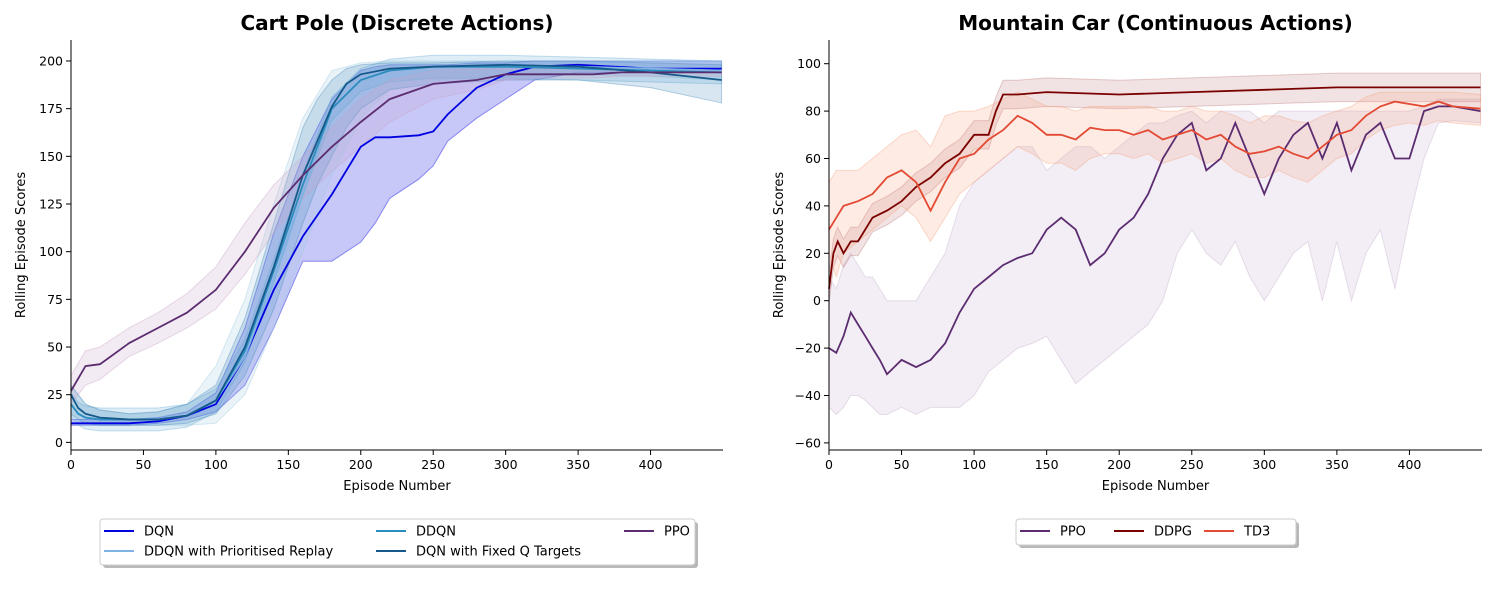 This screenshot has width=1500, height=600. Describe the element at coordinates (1153, 532) in the screenshot. I see `legend-item-ddpg: DDPG` at that location.